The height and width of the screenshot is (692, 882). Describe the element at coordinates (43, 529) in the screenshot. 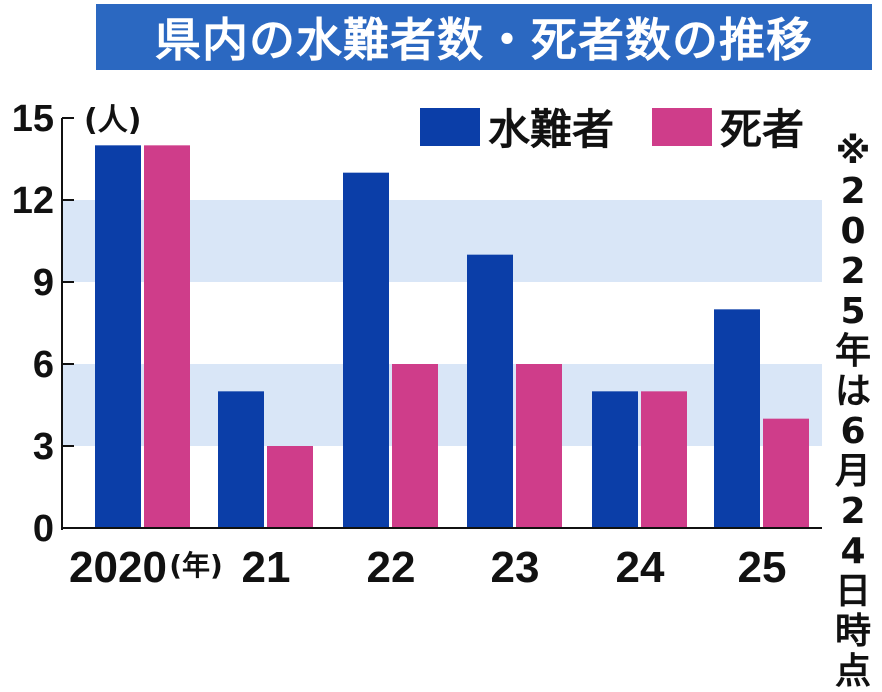

I see `y-tick-label: 0` at that location.